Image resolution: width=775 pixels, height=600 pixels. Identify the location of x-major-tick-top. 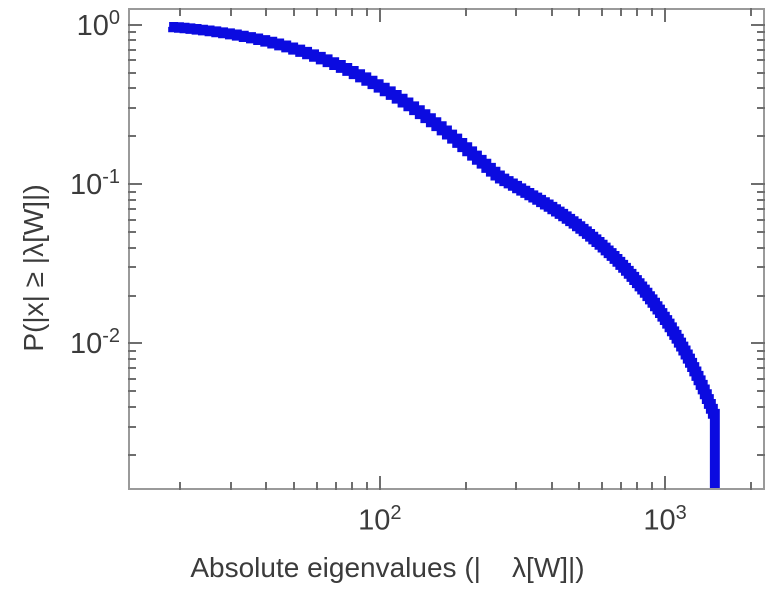
(665, 15).